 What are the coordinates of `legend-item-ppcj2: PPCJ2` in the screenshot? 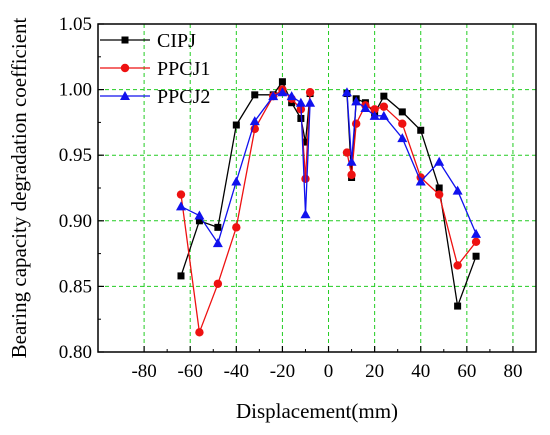 It's located at (155, 97).